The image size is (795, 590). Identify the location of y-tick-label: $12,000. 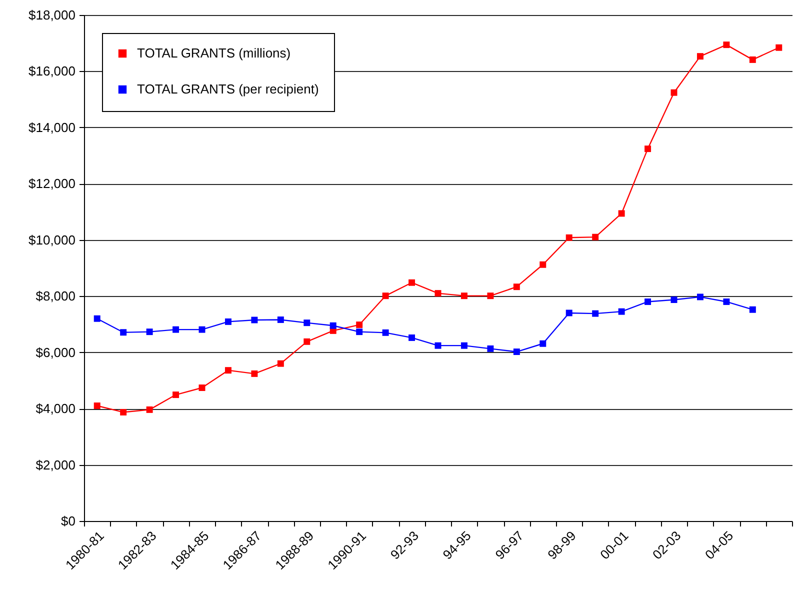
(52, 184).